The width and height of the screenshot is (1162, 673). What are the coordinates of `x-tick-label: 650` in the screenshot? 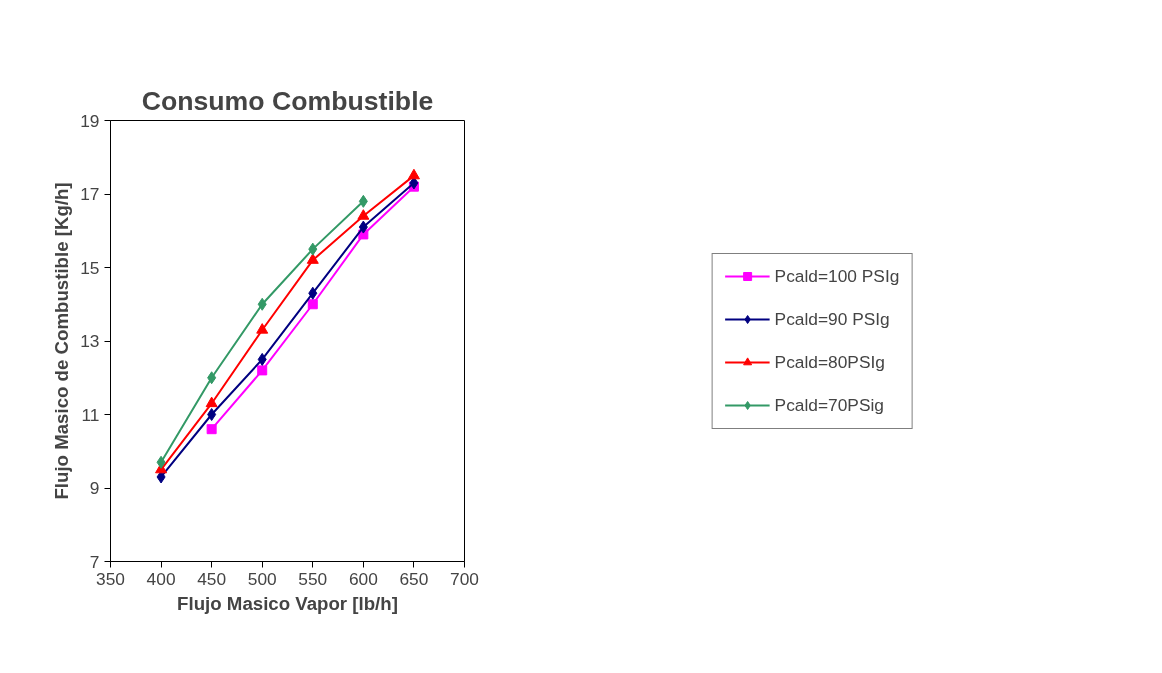 It's located at (414, 578).